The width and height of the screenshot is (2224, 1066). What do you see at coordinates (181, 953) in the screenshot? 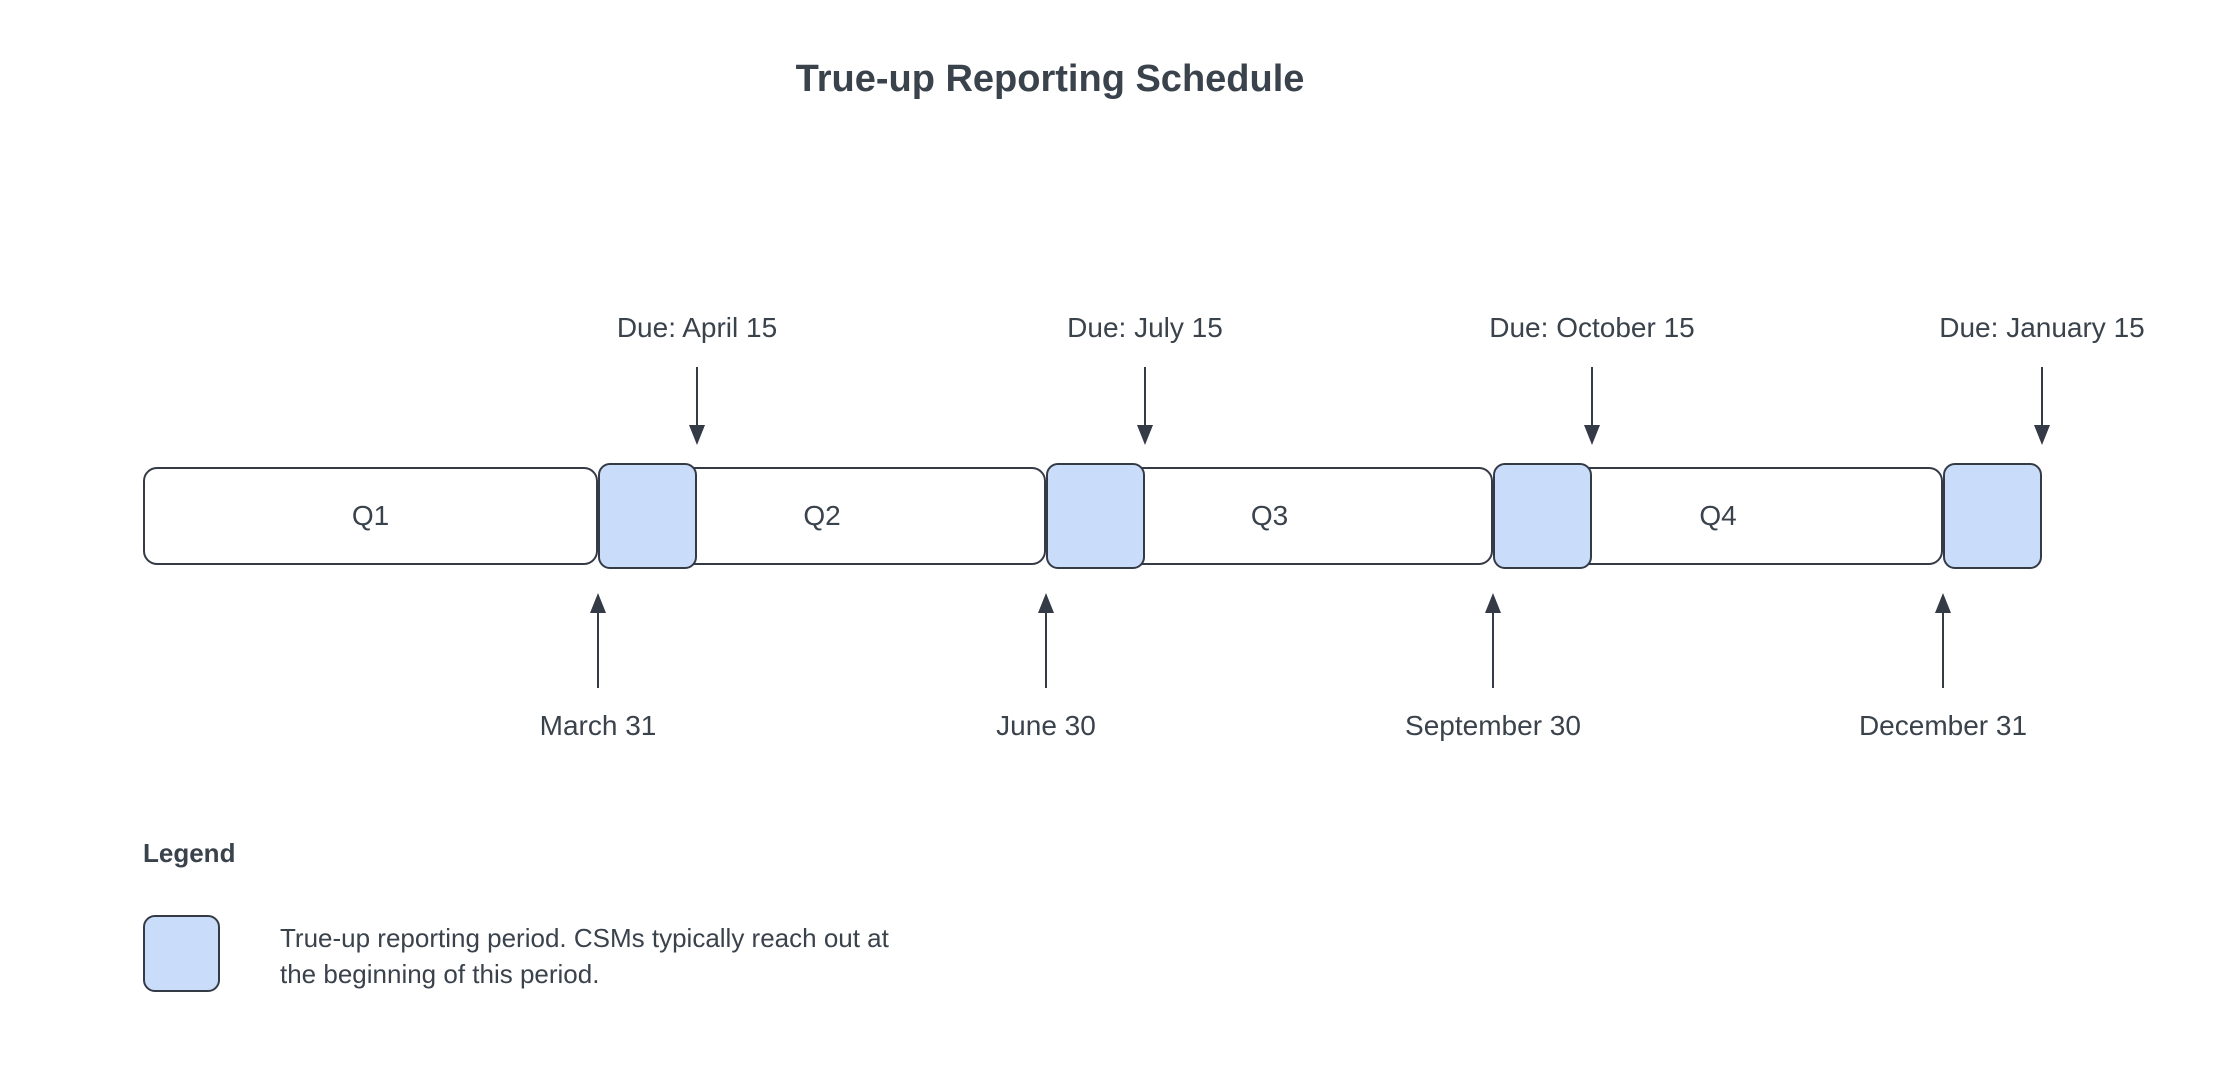
I see `legend-swatch-true-up-period` at bounding box center [181, 953].